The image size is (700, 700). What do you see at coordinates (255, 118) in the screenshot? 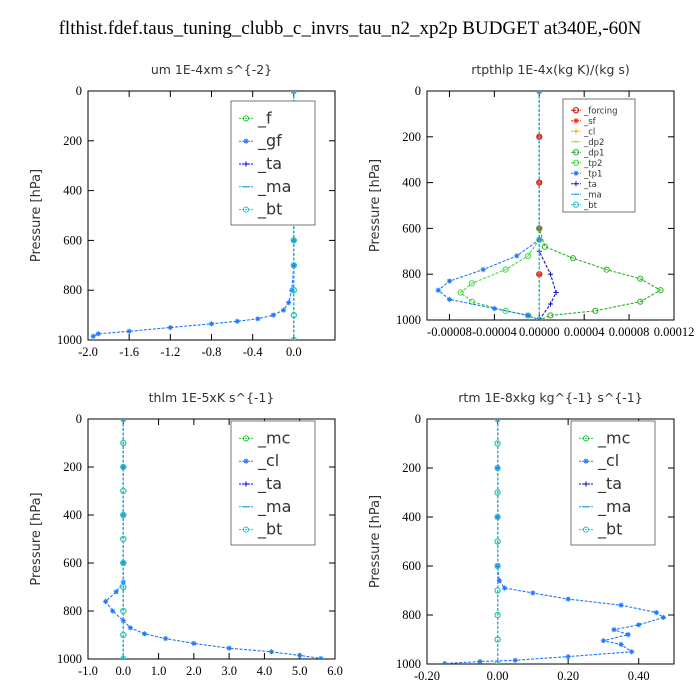
I see `legend-item: _f` at bounding box center [255, 118].